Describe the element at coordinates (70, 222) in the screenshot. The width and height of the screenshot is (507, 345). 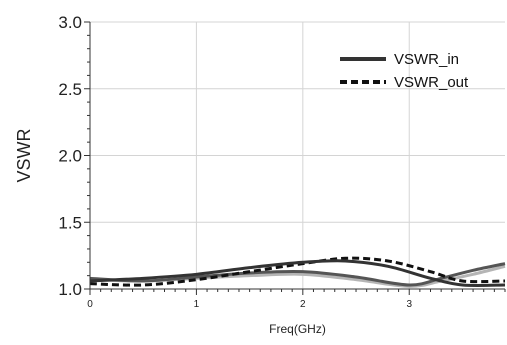
I see `y-tick-label-1: 1.5` at that location.